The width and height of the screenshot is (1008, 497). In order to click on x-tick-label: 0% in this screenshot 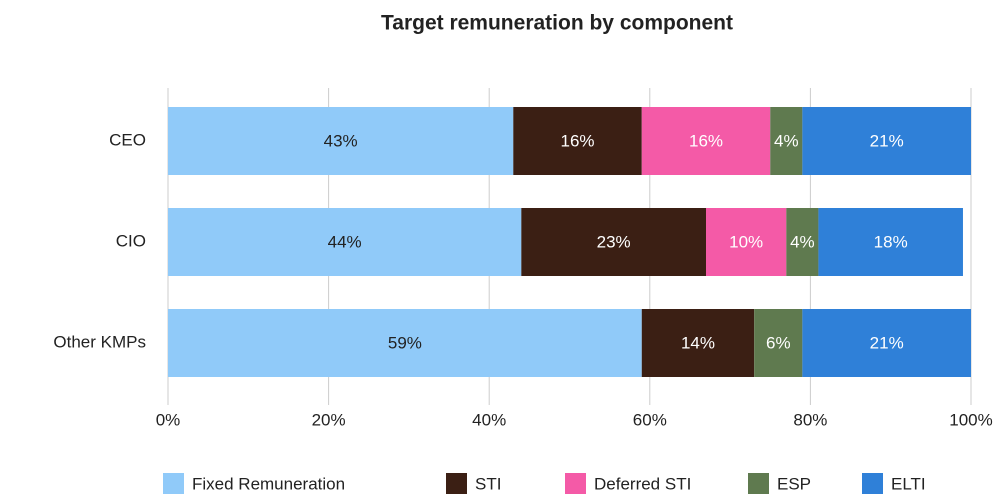, I will do `click(168, 419)`.